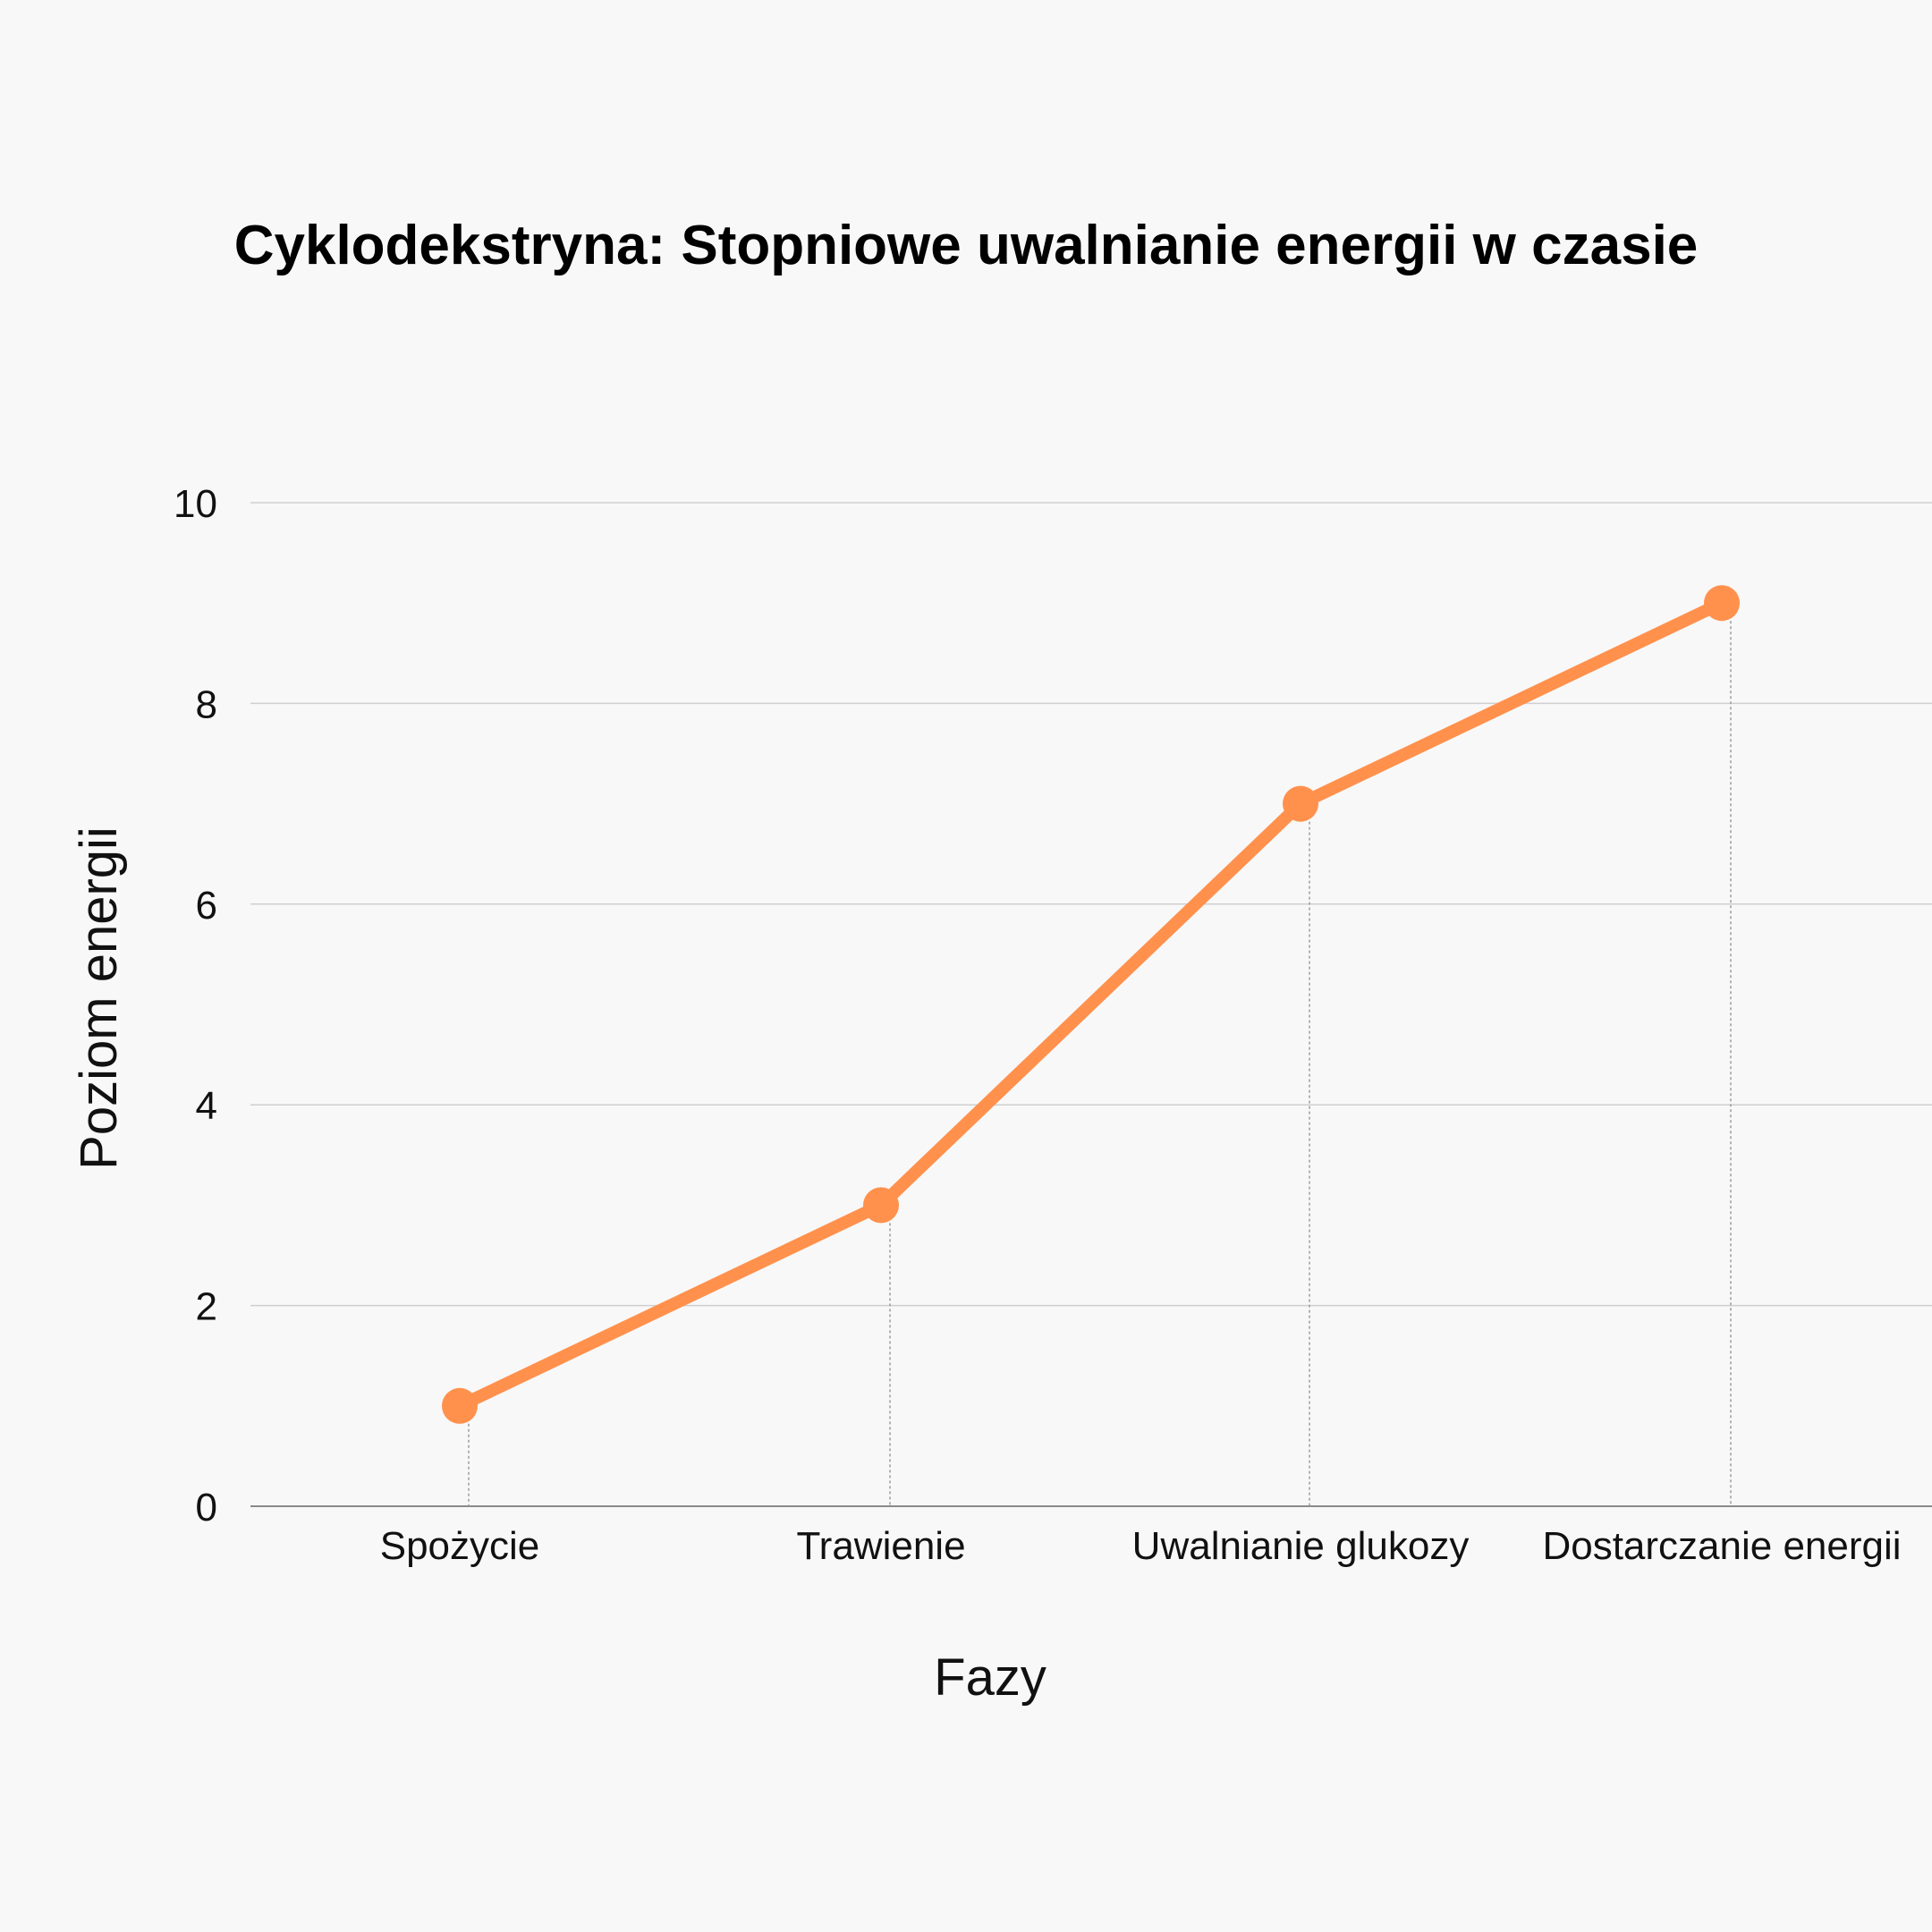  What do you see at coordinates (195, 1006) in the screenshot?
I see `y-axis-ticks: 0 2 4 6 8 10` at bounding box center [195, 1006].